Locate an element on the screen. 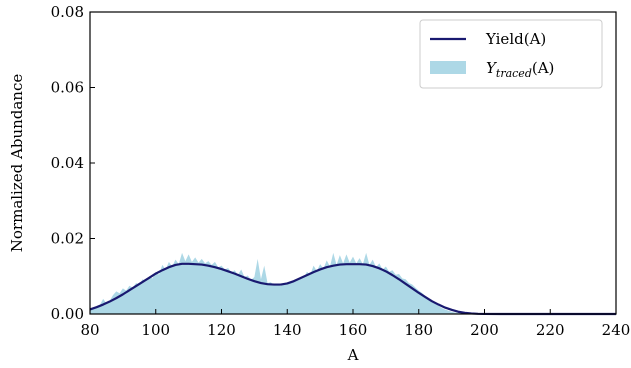 The height and width of the screenshot is (368, 631). traced-area is located at coordinates (287, 283).